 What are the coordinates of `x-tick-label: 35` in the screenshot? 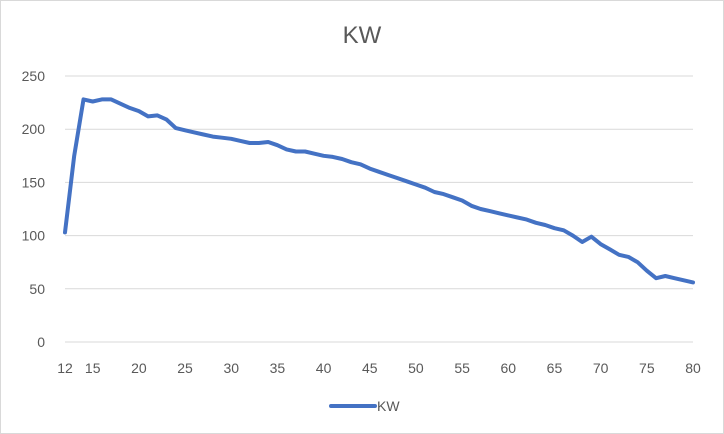 It's located at (278, 368).